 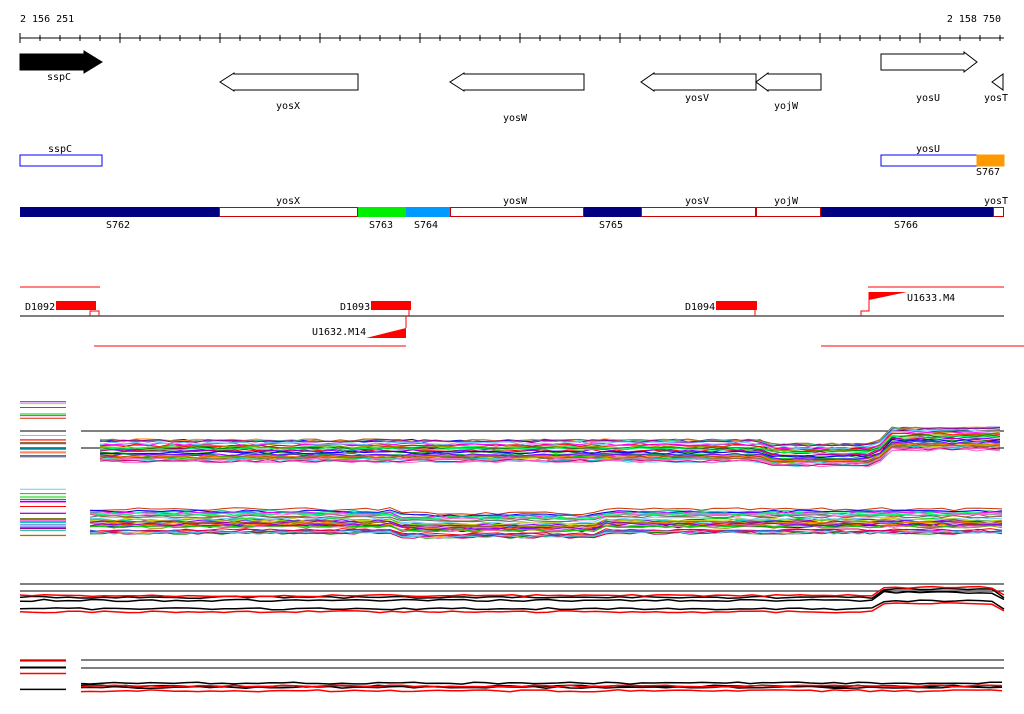 What do you see at coordinates (931, 298) in the screenshot?
I see `feature-label: U1633.M4` at bounding box center [931, 298].